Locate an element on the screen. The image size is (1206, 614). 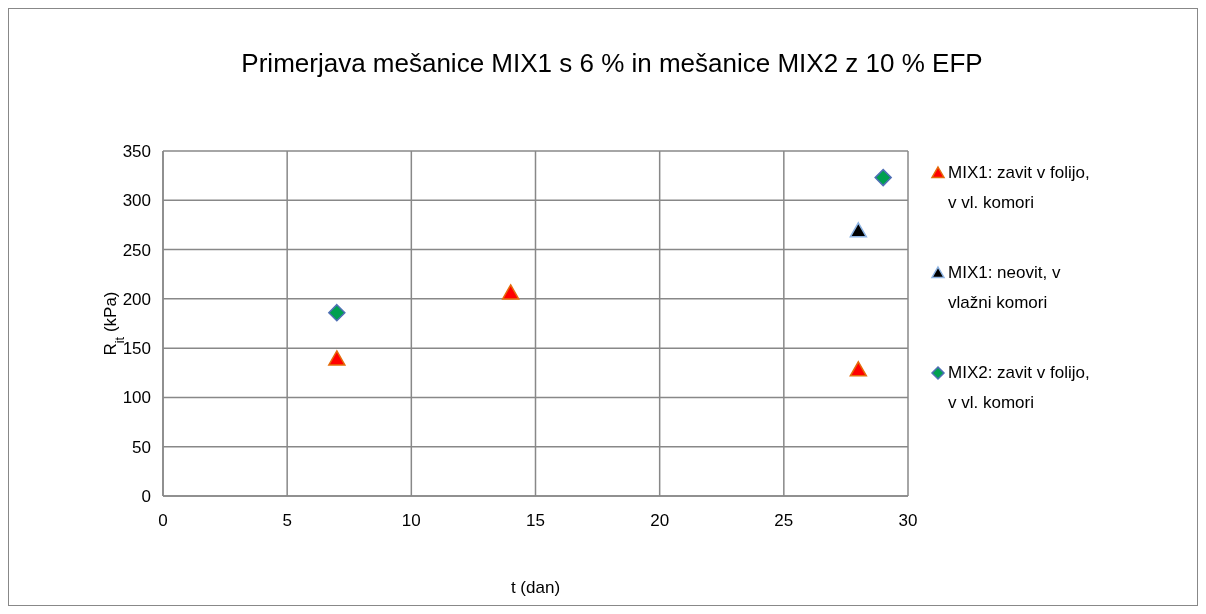
y-tick-label: 300 is located at coordinates (136, 201).